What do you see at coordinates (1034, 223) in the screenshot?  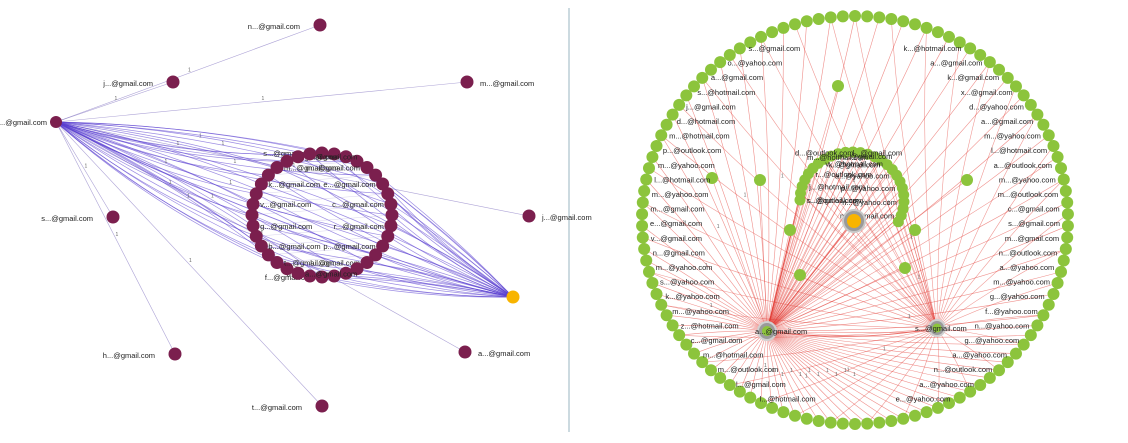 I see `node-label: s...@gmail.com` at bounding box center [1034, 223].